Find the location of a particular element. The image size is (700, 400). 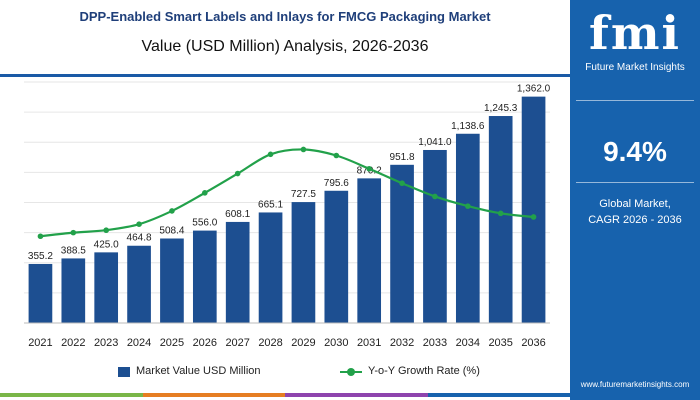

cagr-value: 9.4% is located at coordinates (635, 151).